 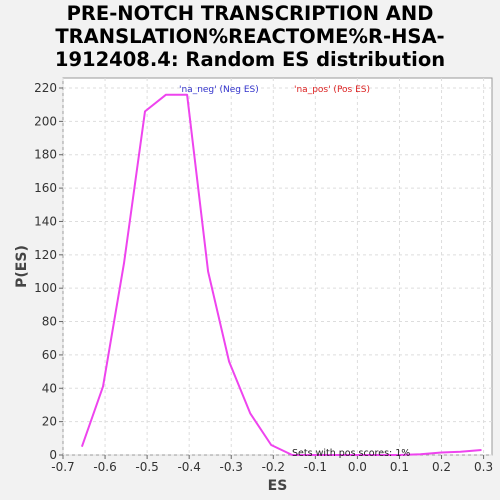 I want to click on x-tick-label: -0.3, so click(x=231, y=467).